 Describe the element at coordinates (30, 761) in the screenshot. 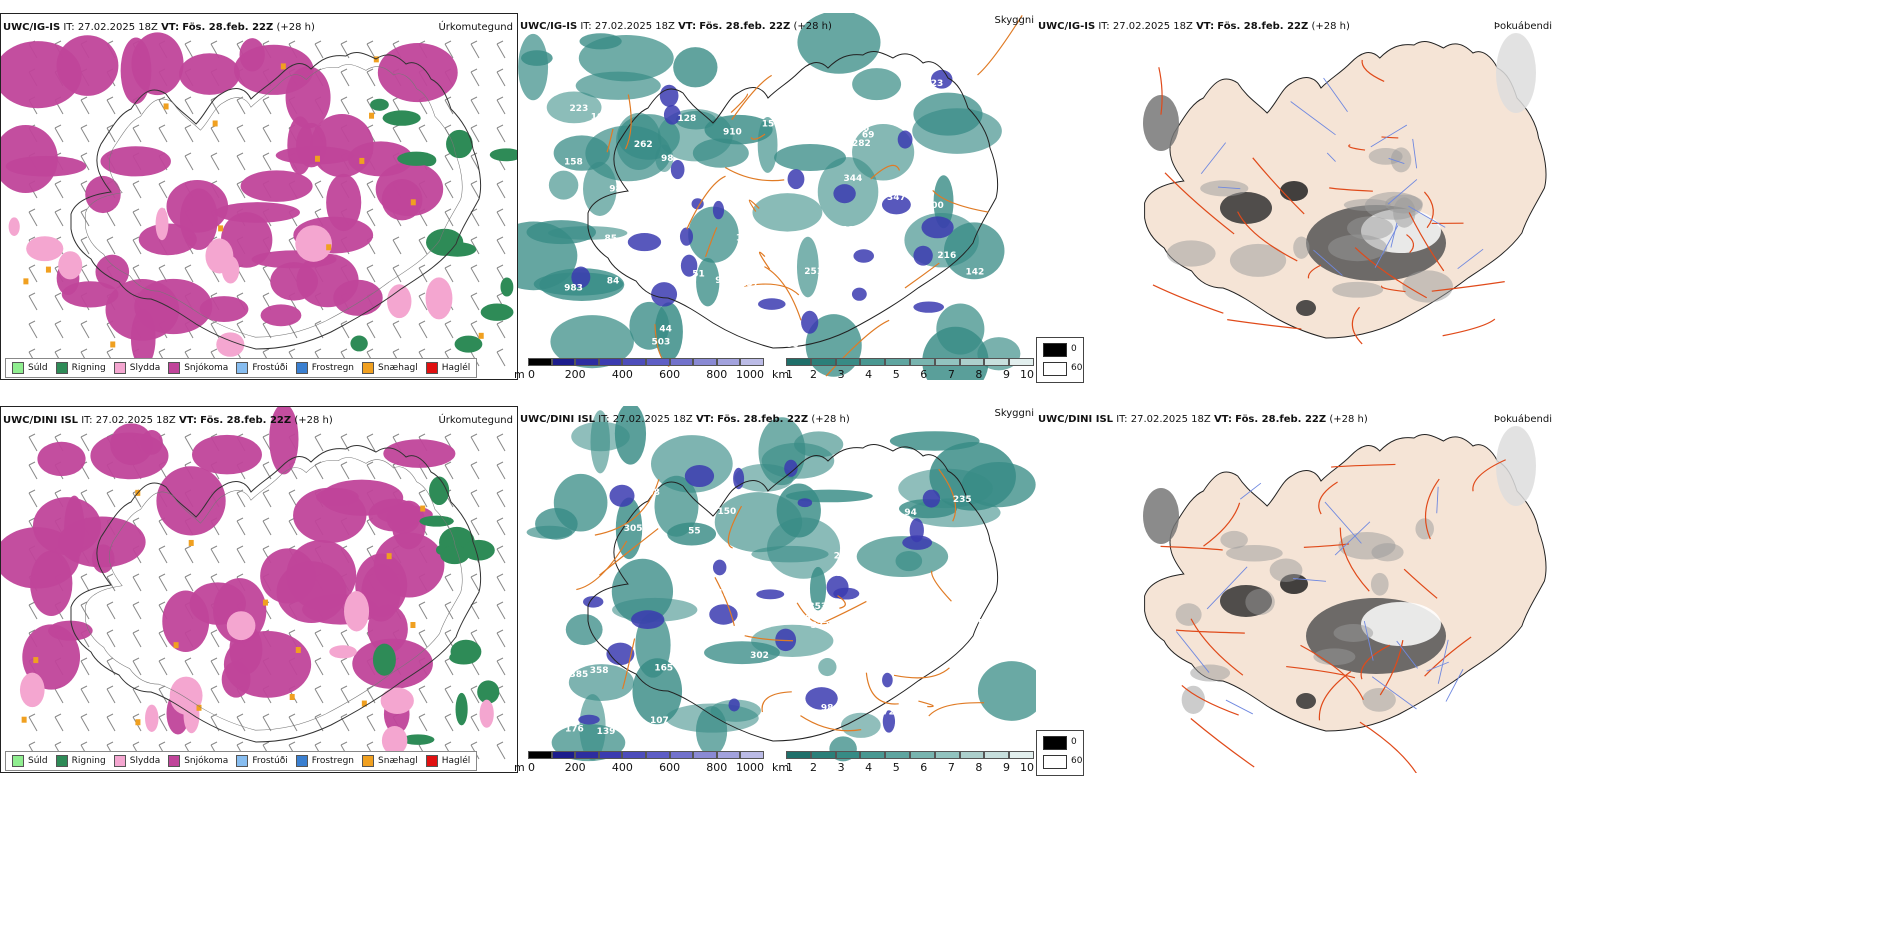

I see `legend-item: Súld` at that location.